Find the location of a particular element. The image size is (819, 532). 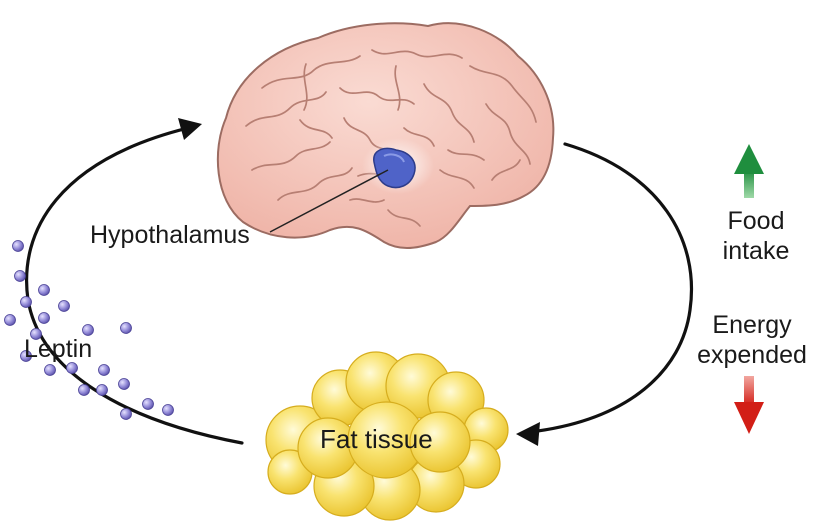

hypothalamus-label: Hypothalamus is located at coordinates (170, 235).